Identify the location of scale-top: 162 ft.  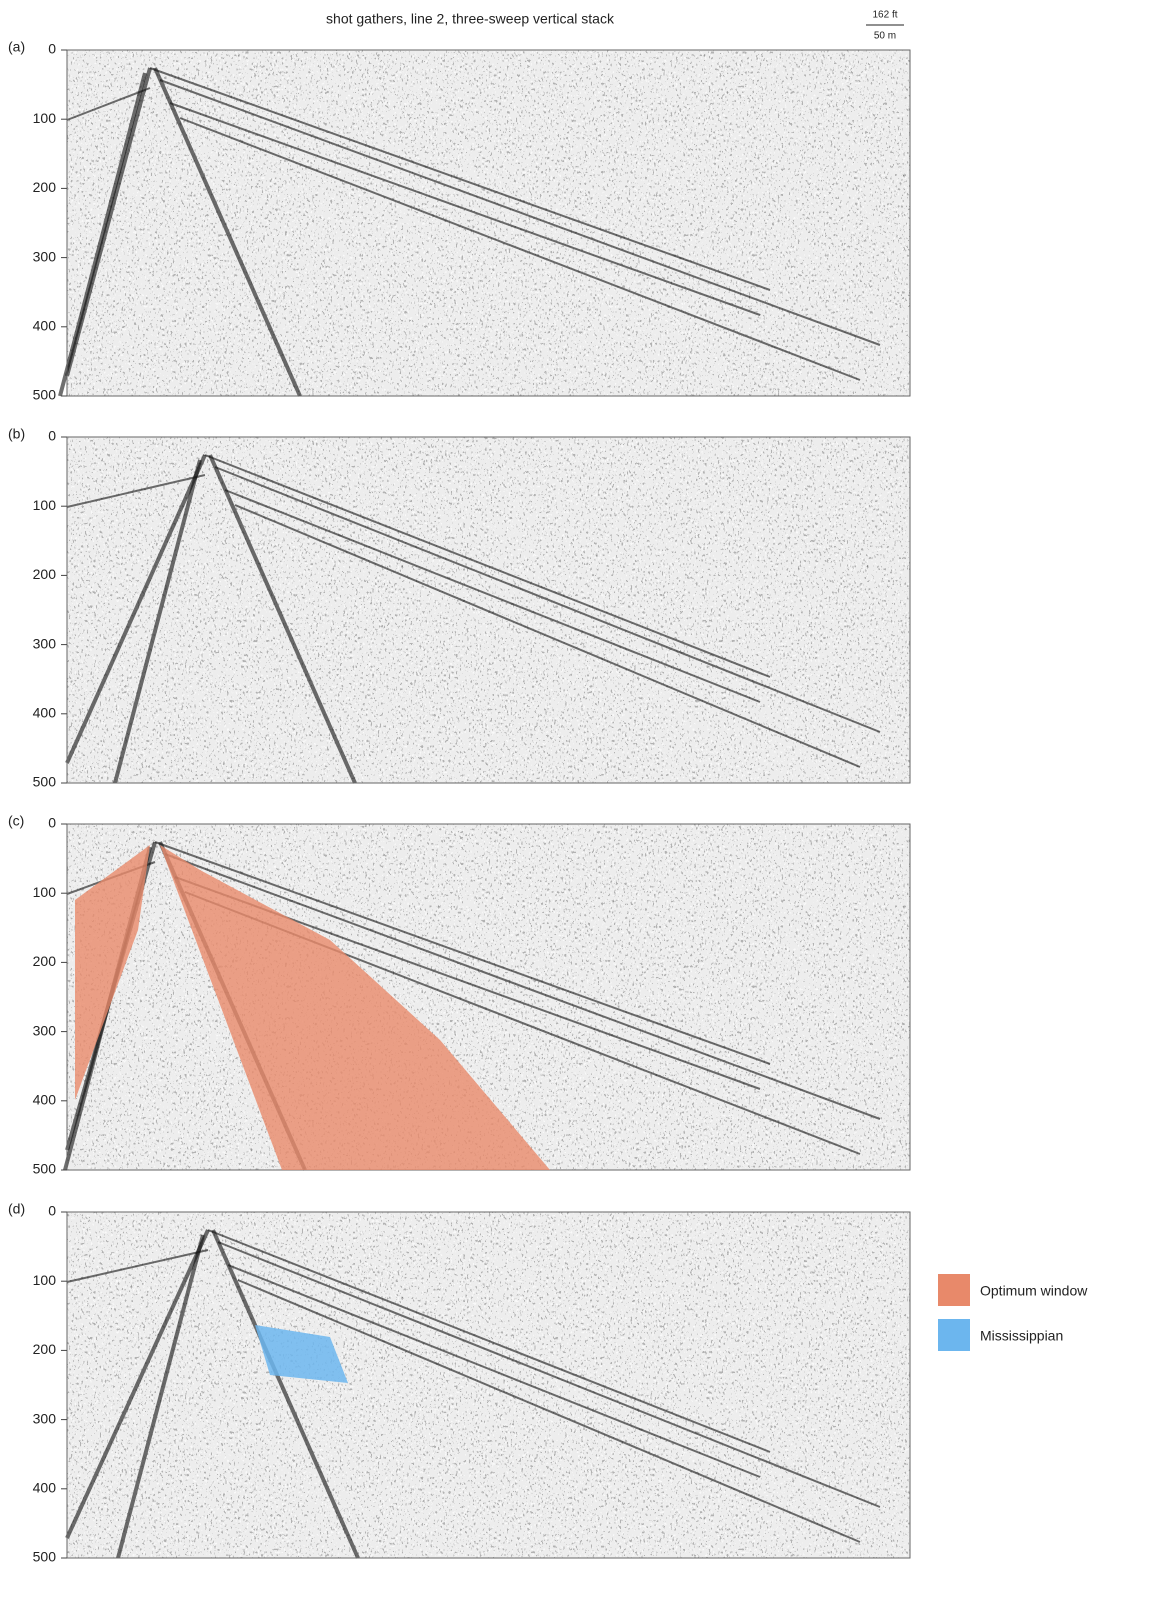
(884, 15).